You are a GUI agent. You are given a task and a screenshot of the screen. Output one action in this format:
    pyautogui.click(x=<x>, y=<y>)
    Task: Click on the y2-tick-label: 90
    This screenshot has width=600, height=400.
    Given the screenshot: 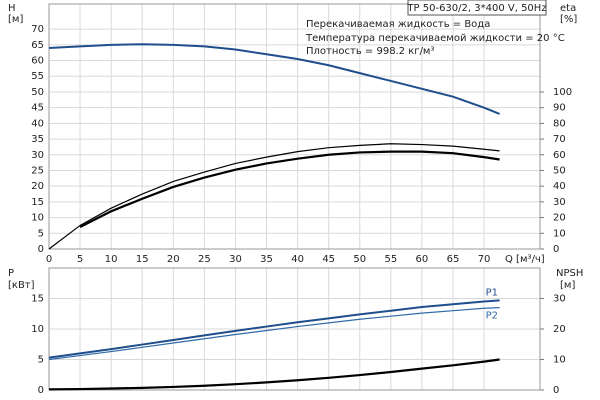 What is the action you would take?
    pyautogui.click(x=559, y=108)
    